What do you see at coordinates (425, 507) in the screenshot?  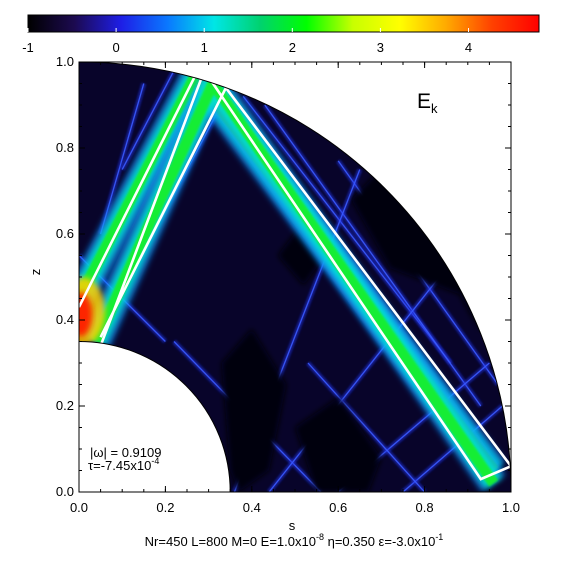 I see `x-tick-label-4: 0.8` at bounding box center [425, 507].